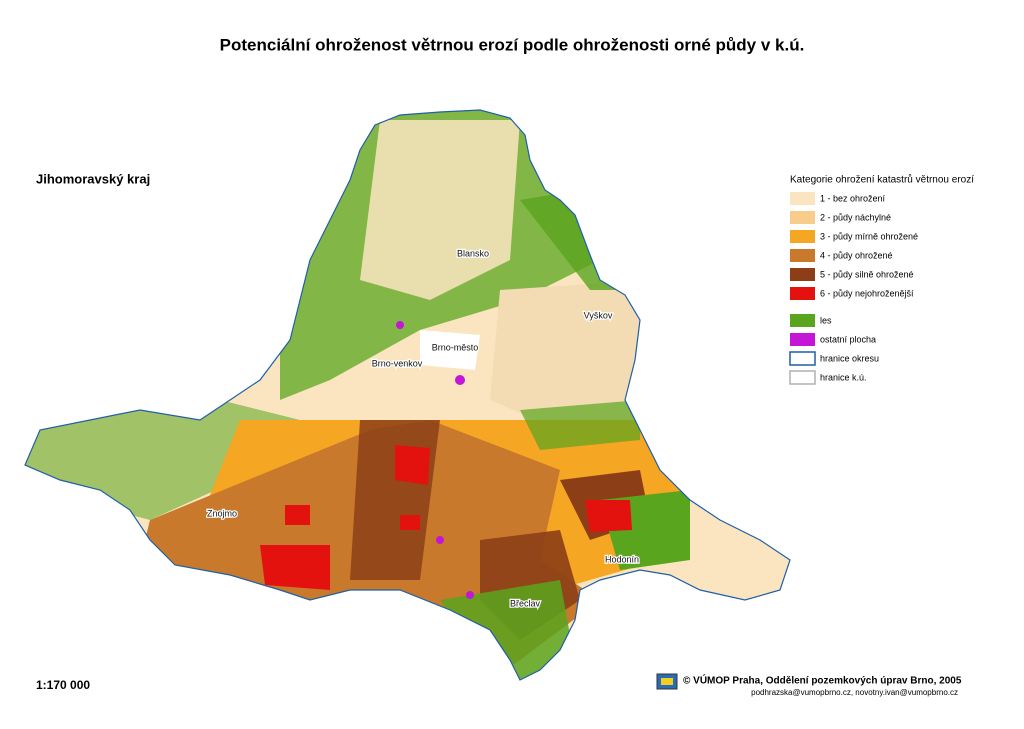 This screenshot has width=1024, height=729. I want to click on legend-label: 3 - půdy mírně ohrožené, so click(869, 236).